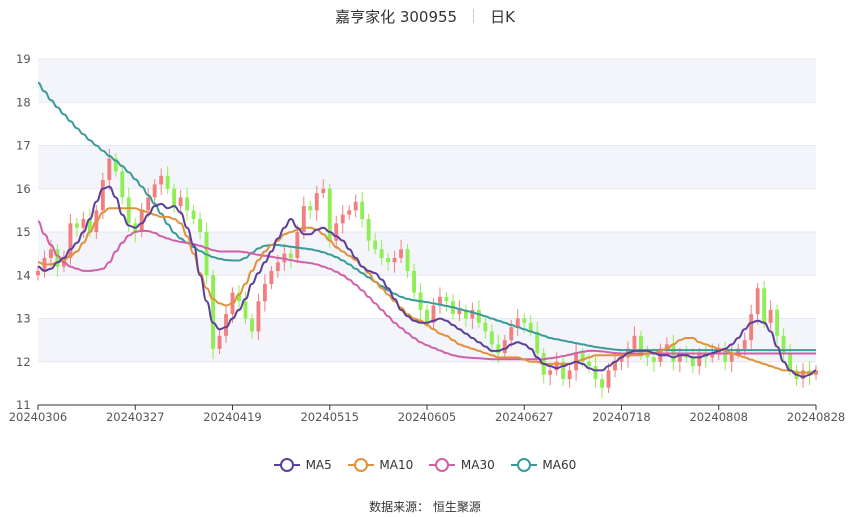 The image size is (850, 517). Describe the element at coordinates (23, 146) in the screenshot. I see `y-tick-label: 17` at that location.